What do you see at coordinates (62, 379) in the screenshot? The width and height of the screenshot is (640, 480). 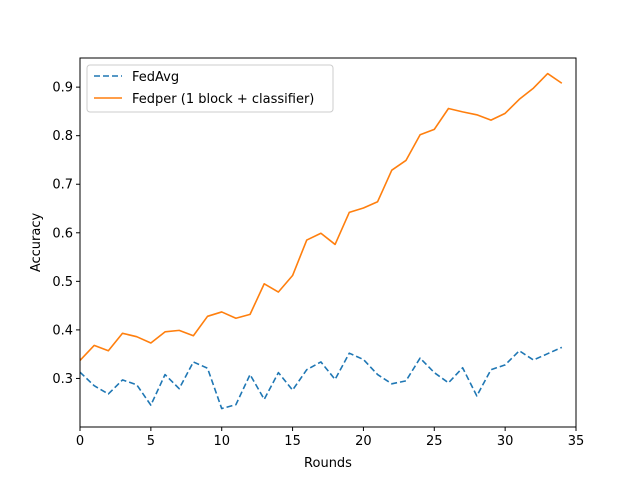 I see `y-tick-label: 0.3` at bounding box center [62, 379].